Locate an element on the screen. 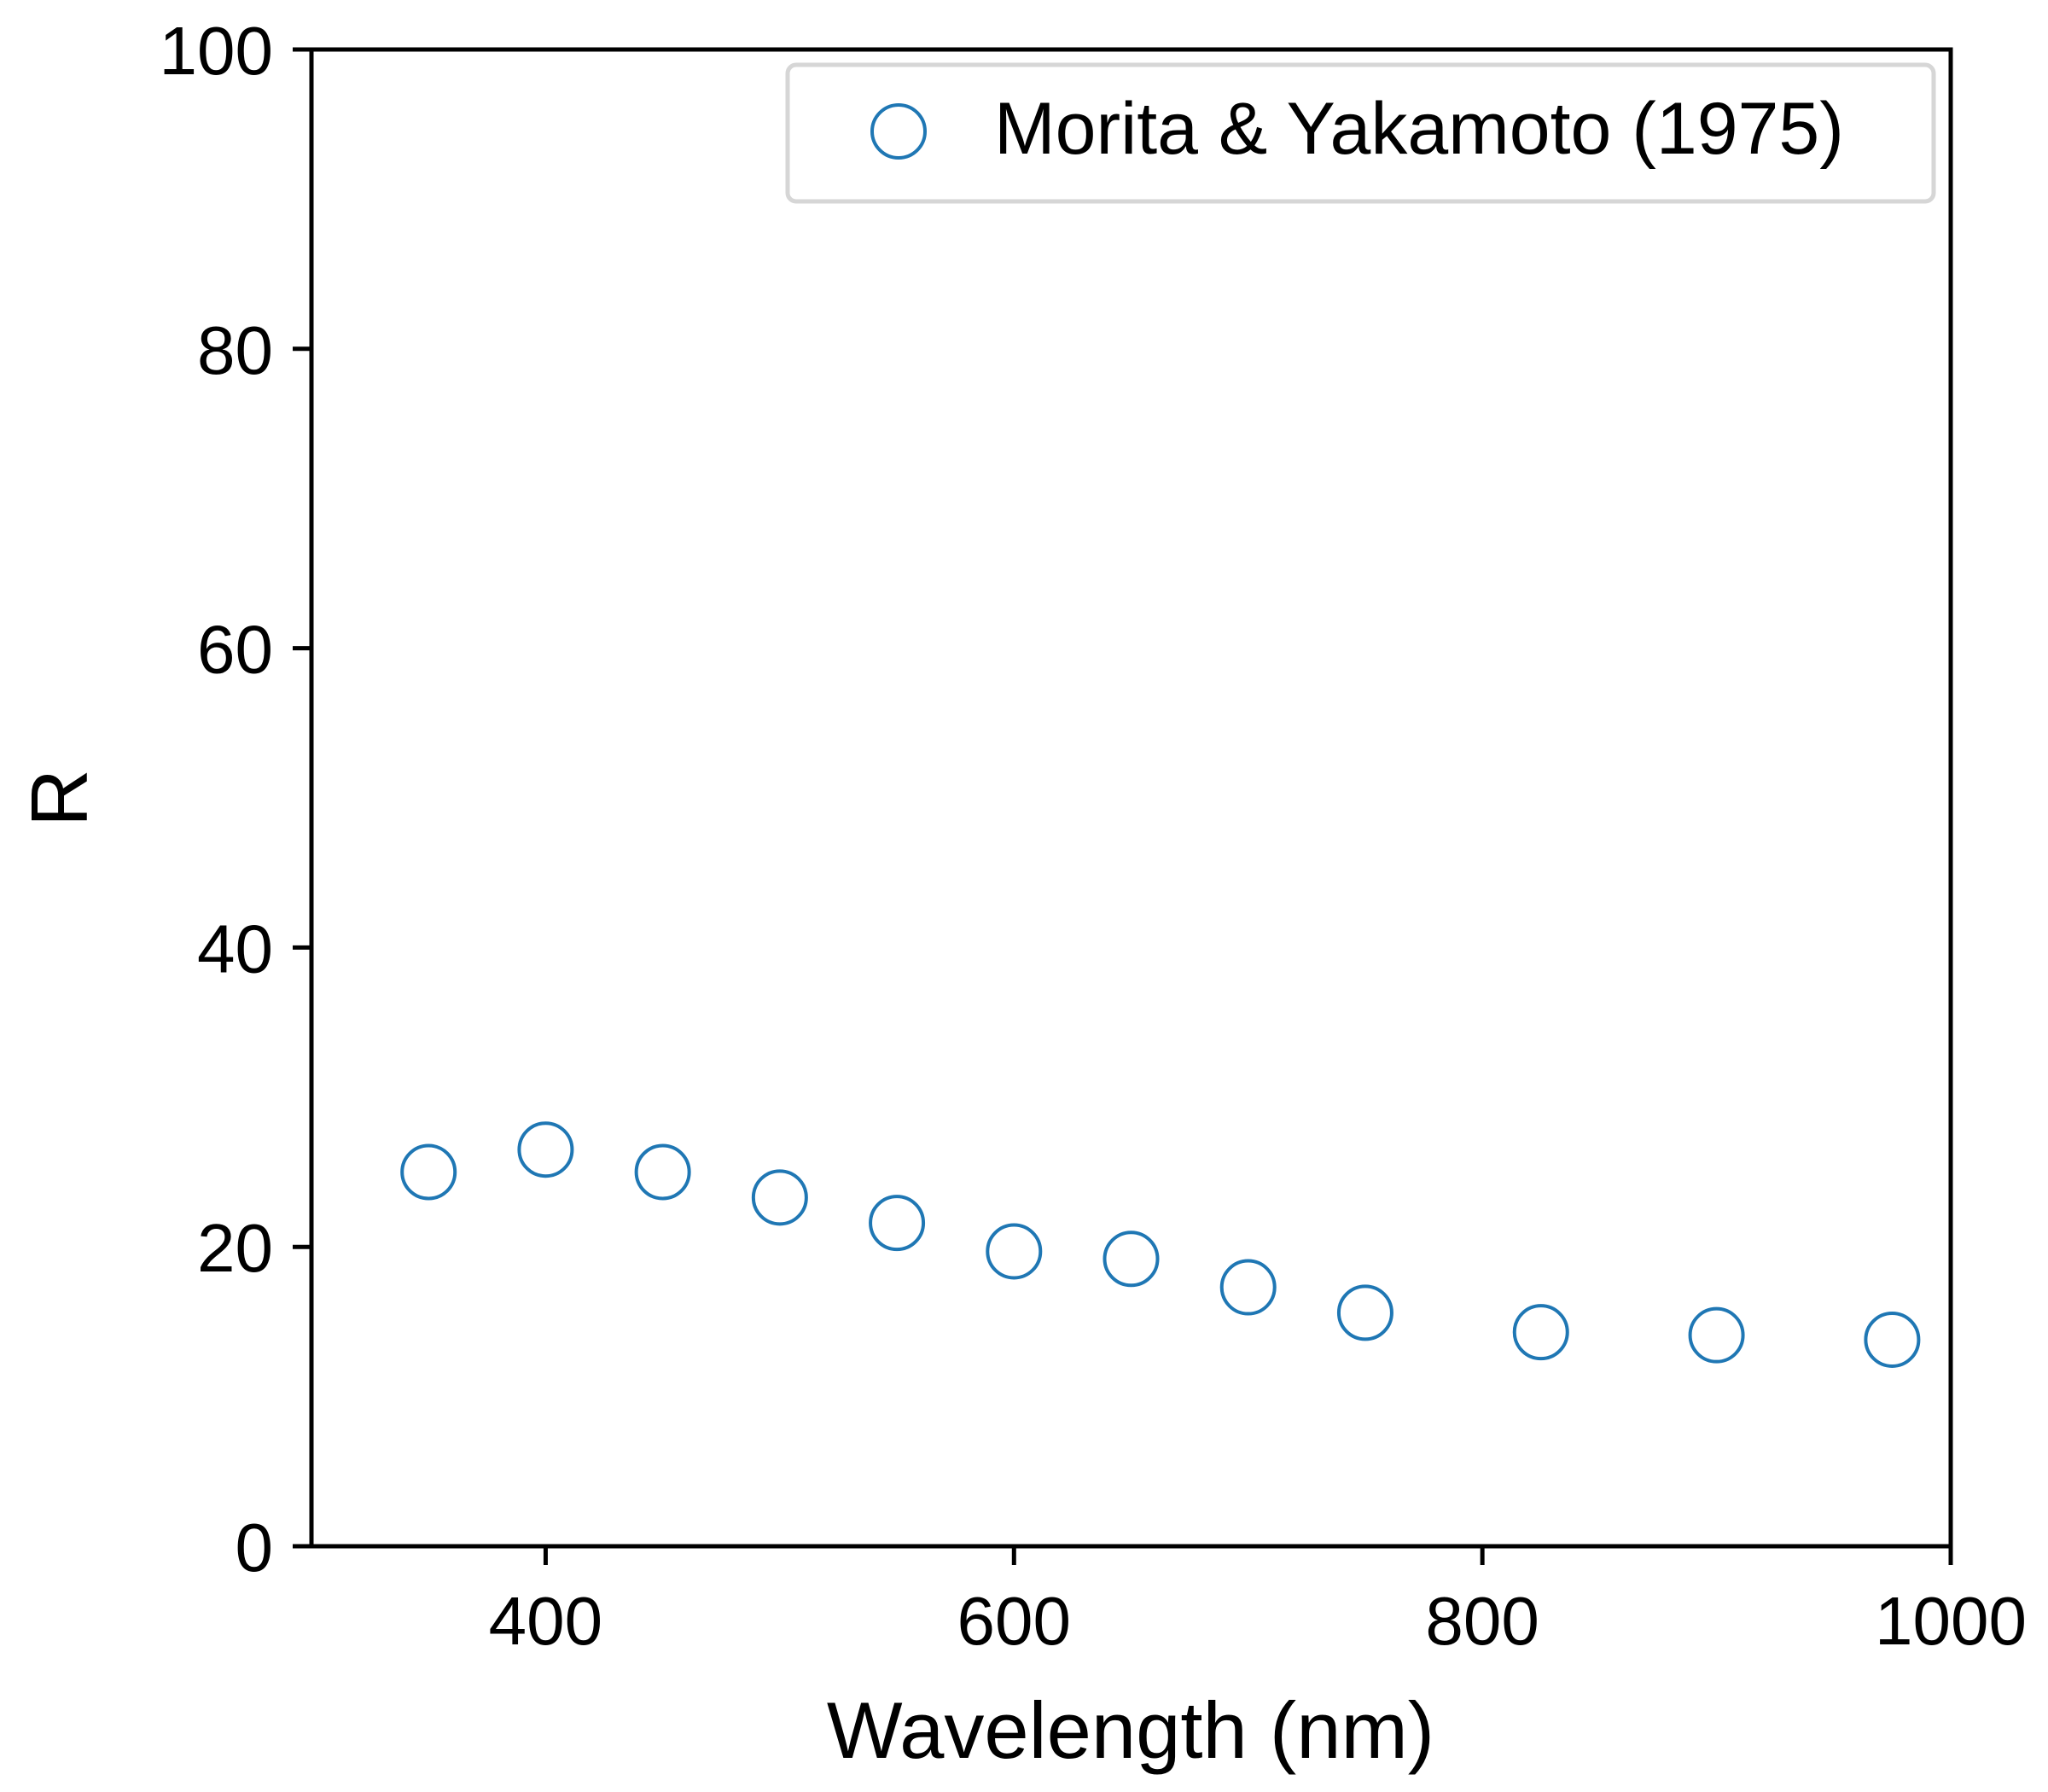  y-tick-label: 20 is located at coordinates (235, 1248).